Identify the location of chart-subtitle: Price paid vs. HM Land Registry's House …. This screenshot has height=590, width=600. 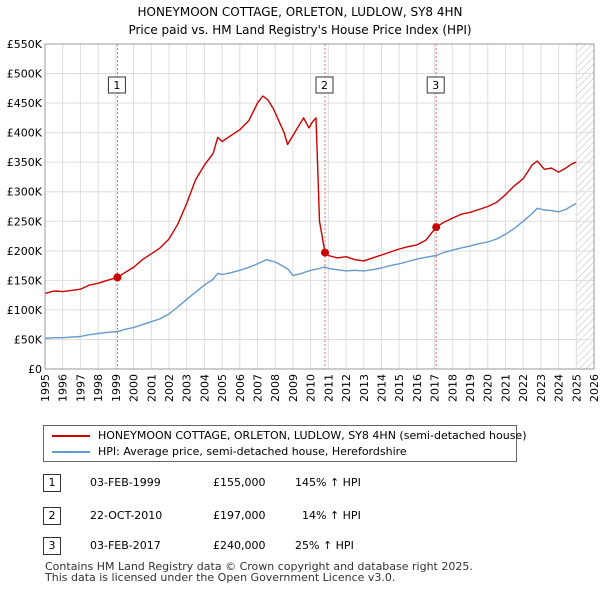
(300, 30).